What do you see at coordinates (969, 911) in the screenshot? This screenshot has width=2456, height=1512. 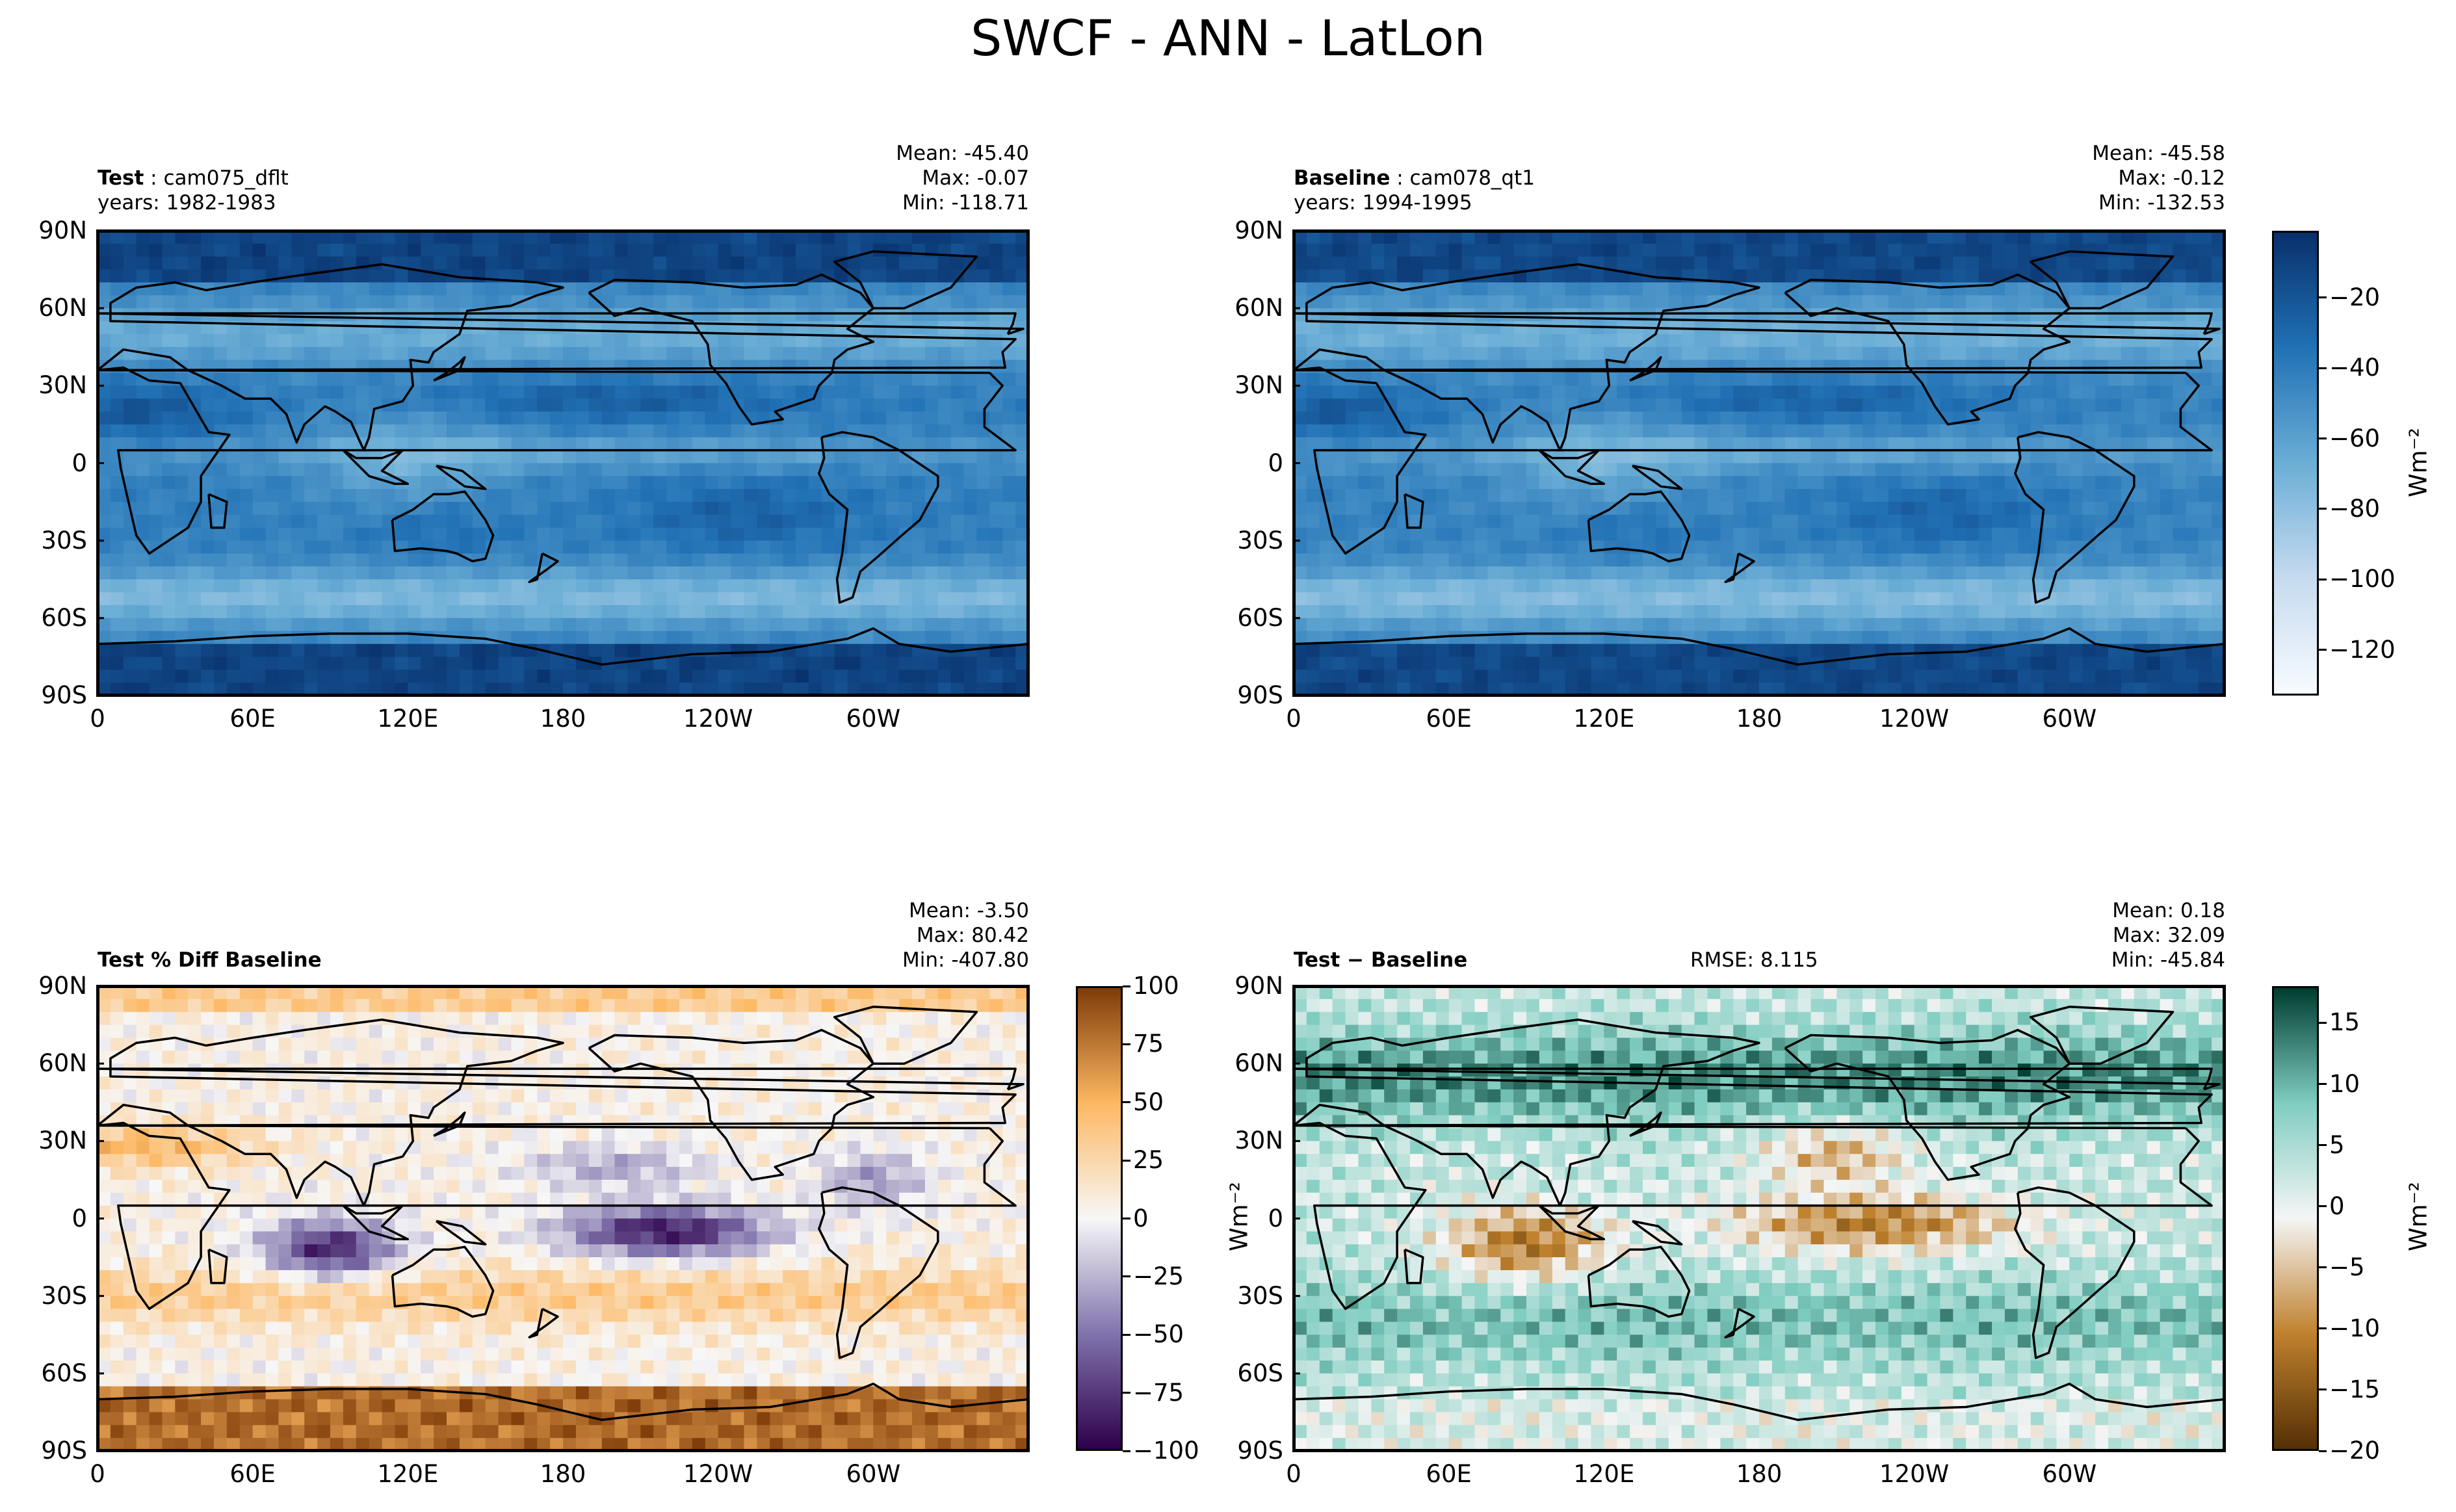 I see `panel-pctdiff-mean: Mean: -3.50` at bounding box center [969, 911].